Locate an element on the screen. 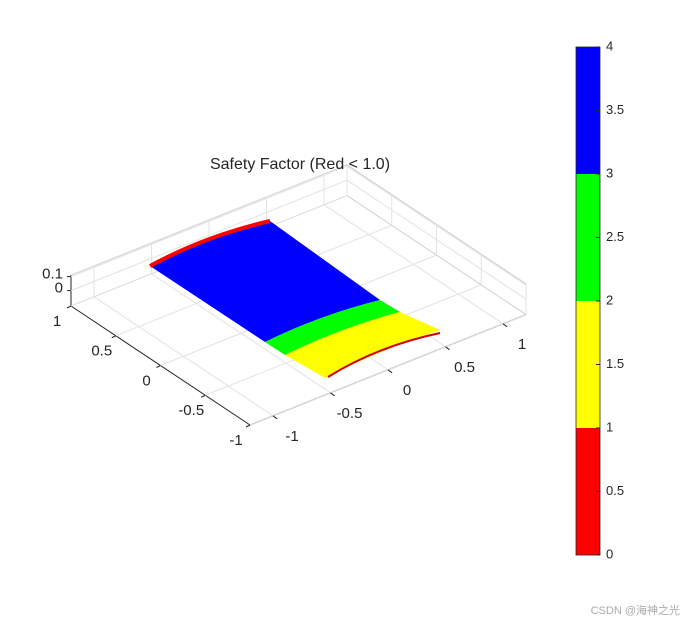 This screenshot has height=625, width=686. surface is located at coordinates (295, 298).